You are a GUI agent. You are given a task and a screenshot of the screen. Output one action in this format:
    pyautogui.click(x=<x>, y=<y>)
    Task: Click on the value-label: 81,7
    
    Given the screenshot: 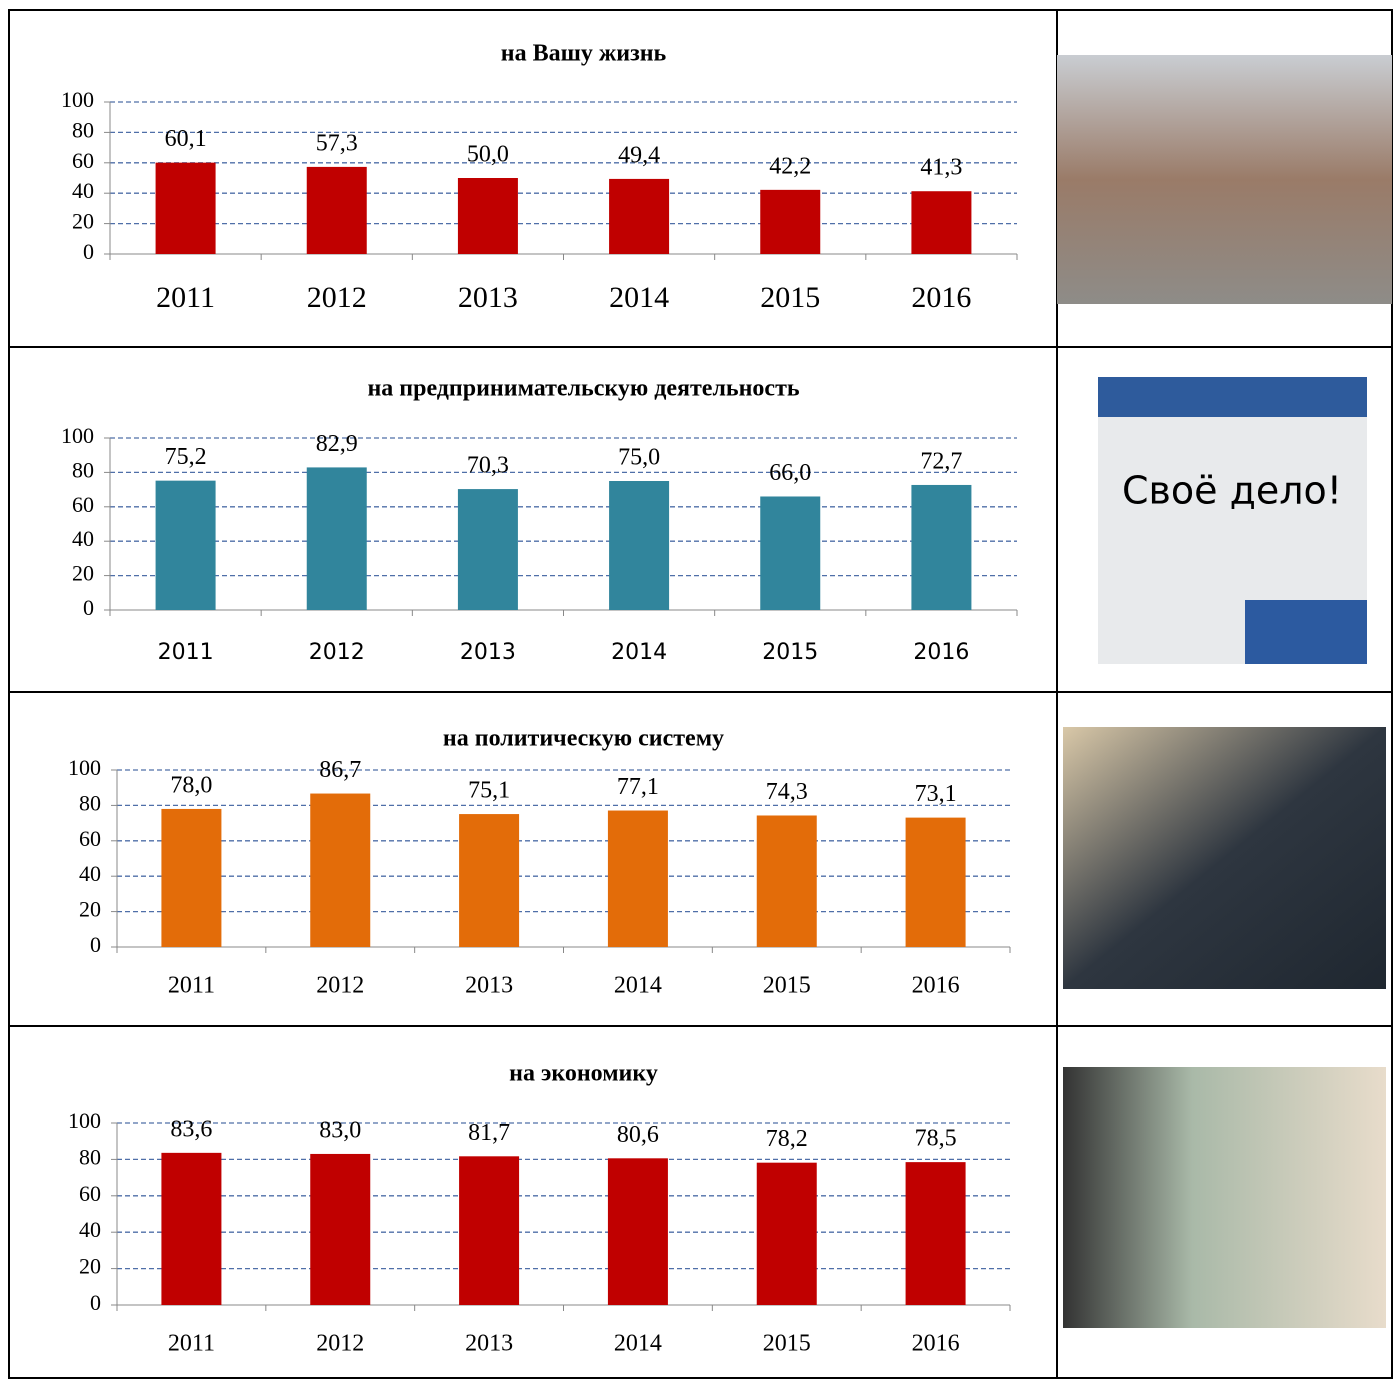 What is the action you would take?
    pyautogui.click(x=489, y=1133)
    